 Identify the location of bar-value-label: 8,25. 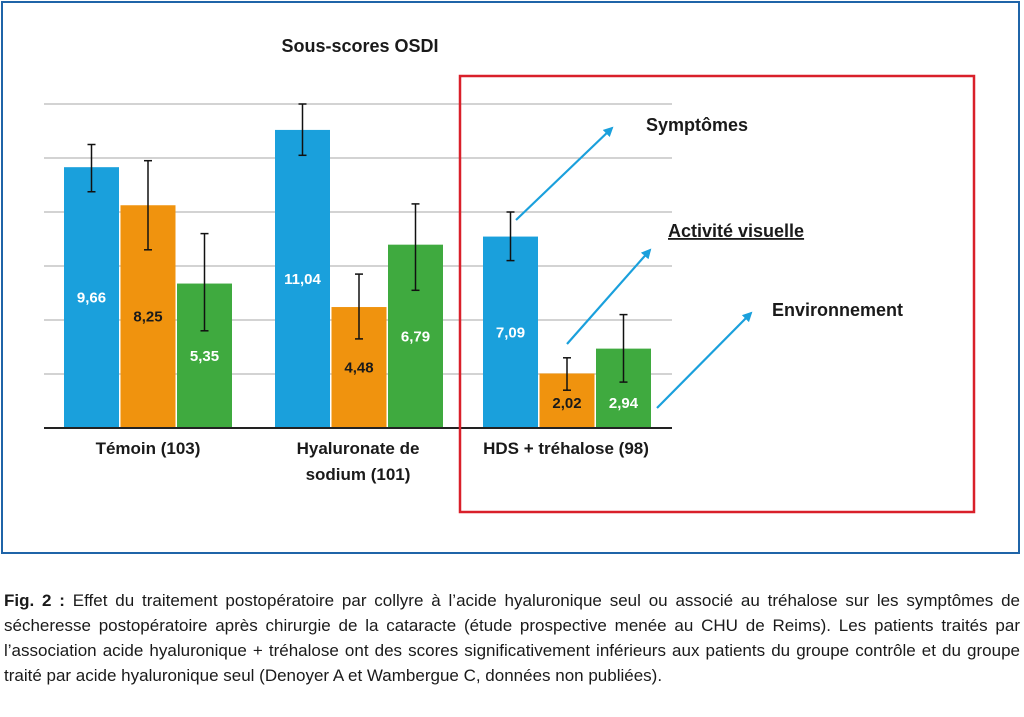
(147, 317).